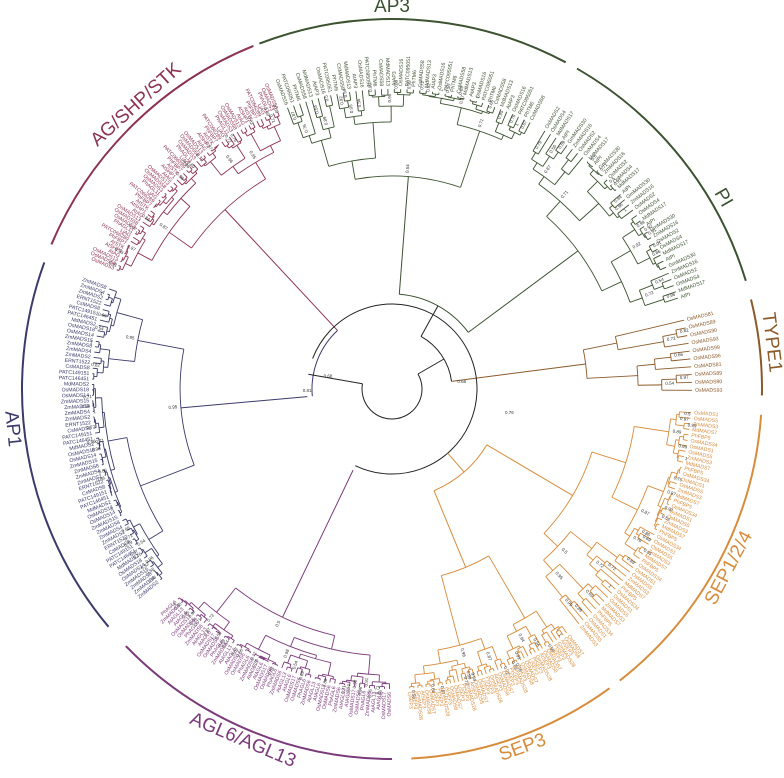 This screenshot has width=784, height=778. Describe the element at coordinates (387, 72) in the screenshot. I see `leaf-label: MdMADS13` at that location.